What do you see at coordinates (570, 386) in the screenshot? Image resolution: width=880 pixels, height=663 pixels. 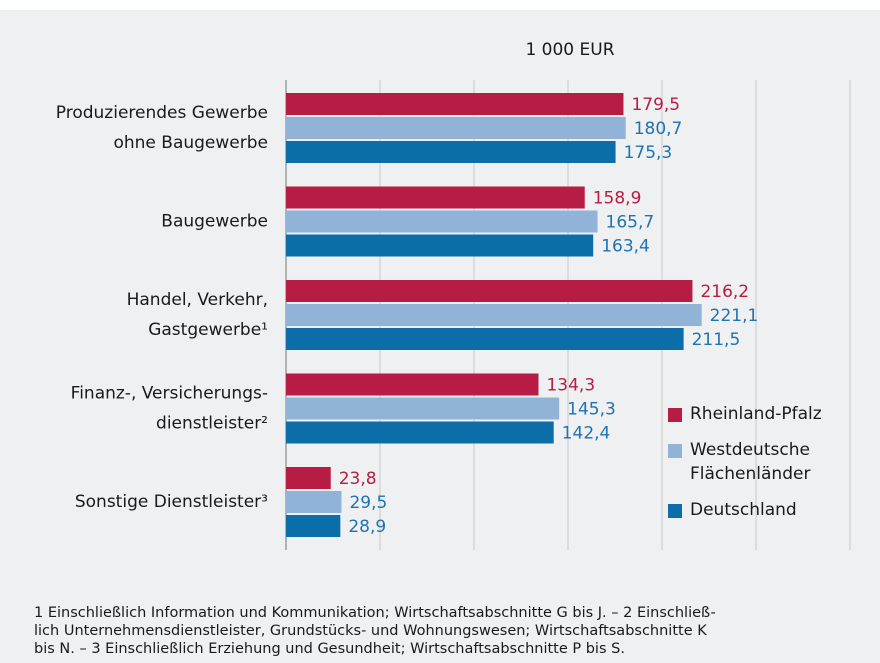 I see `value-label: 134,3` at bounding box center [570, 386].